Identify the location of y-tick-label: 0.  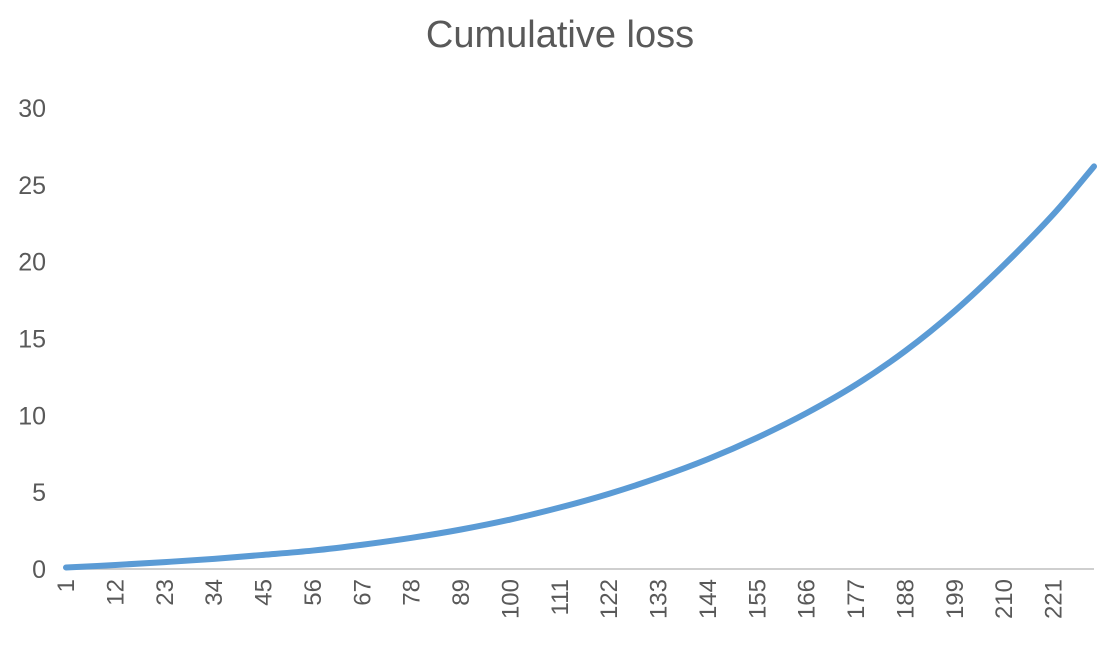
(39, 570).